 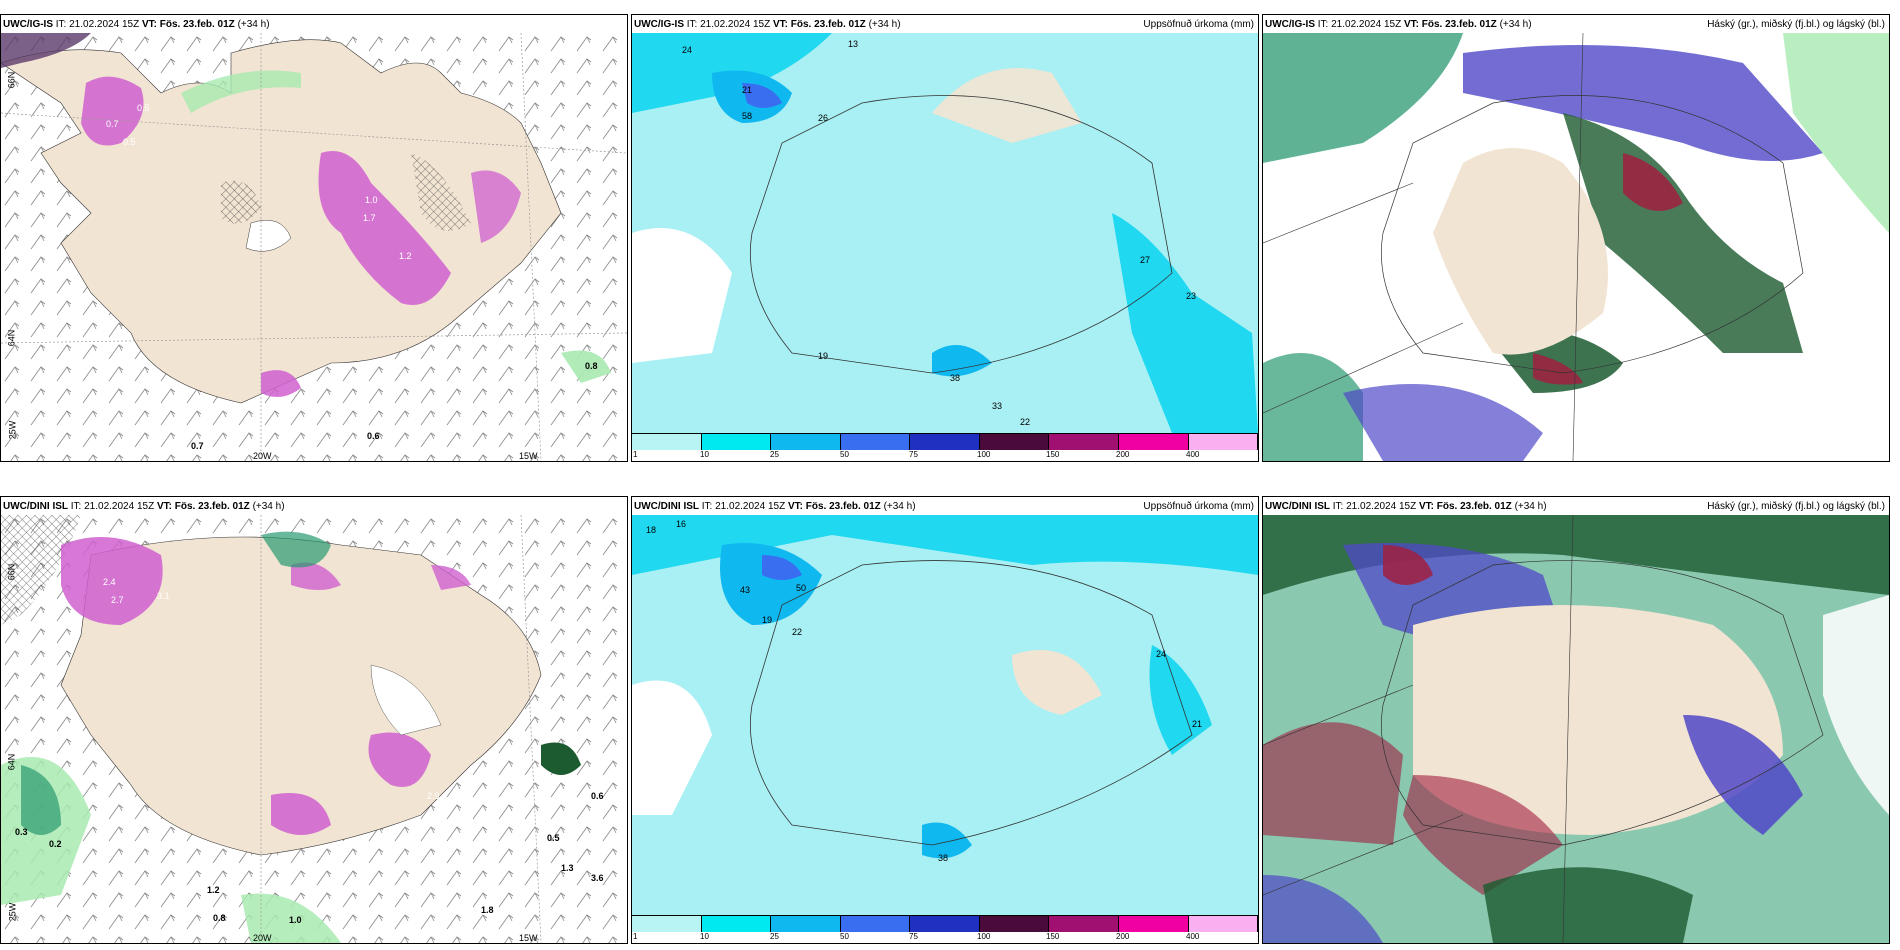 What do you see at coordinates (109, 582) in the screenshot?
I see `value-label: 2.4` at bounding box center [109, 582].